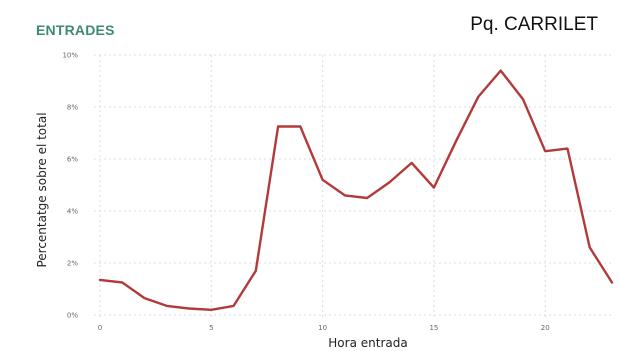 The image size is (620, 351). Describe the element at coordinates (72, 160) in the screenshot. I see `y-tick-label: 6%` at that location.